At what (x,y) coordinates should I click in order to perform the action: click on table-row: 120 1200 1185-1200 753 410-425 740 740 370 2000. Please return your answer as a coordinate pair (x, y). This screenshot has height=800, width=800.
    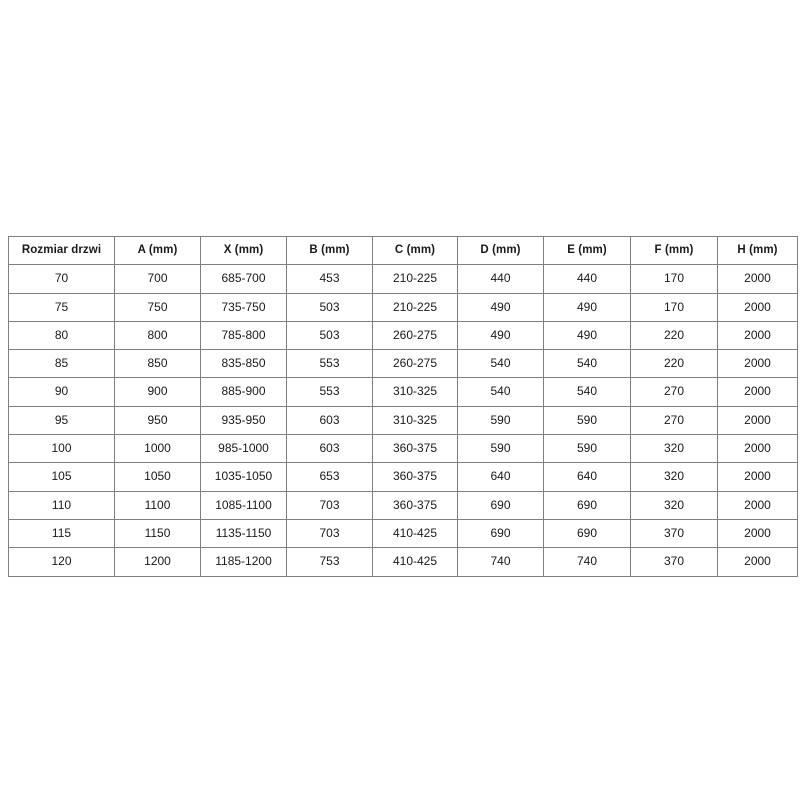
    Looking at the image, I should click on (403, 562).